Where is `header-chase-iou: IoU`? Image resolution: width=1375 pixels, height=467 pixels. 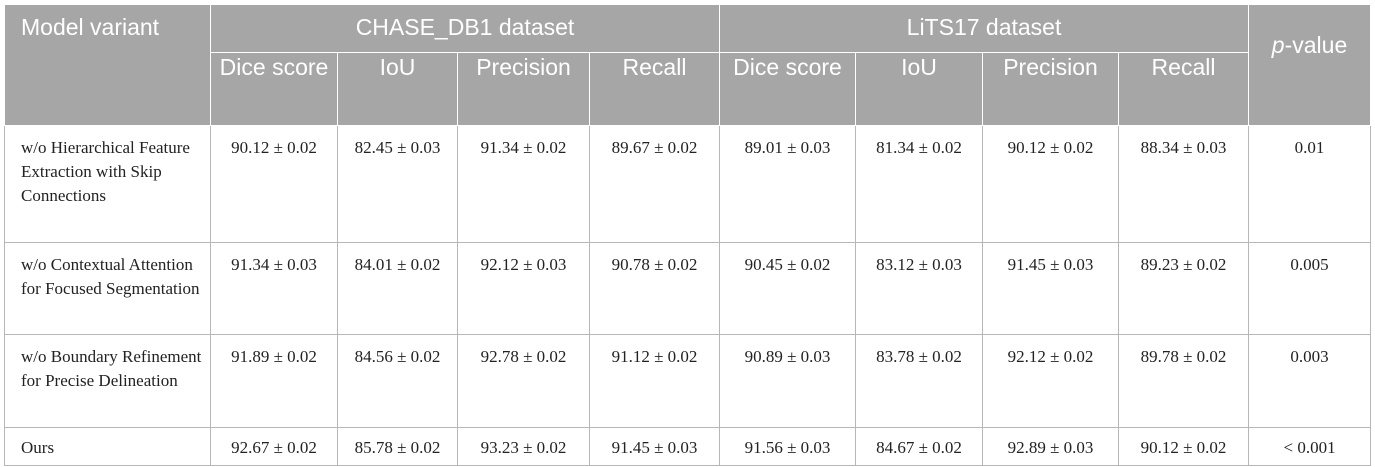
header-chase-iou: IoU is located at coordinates (397, 89).